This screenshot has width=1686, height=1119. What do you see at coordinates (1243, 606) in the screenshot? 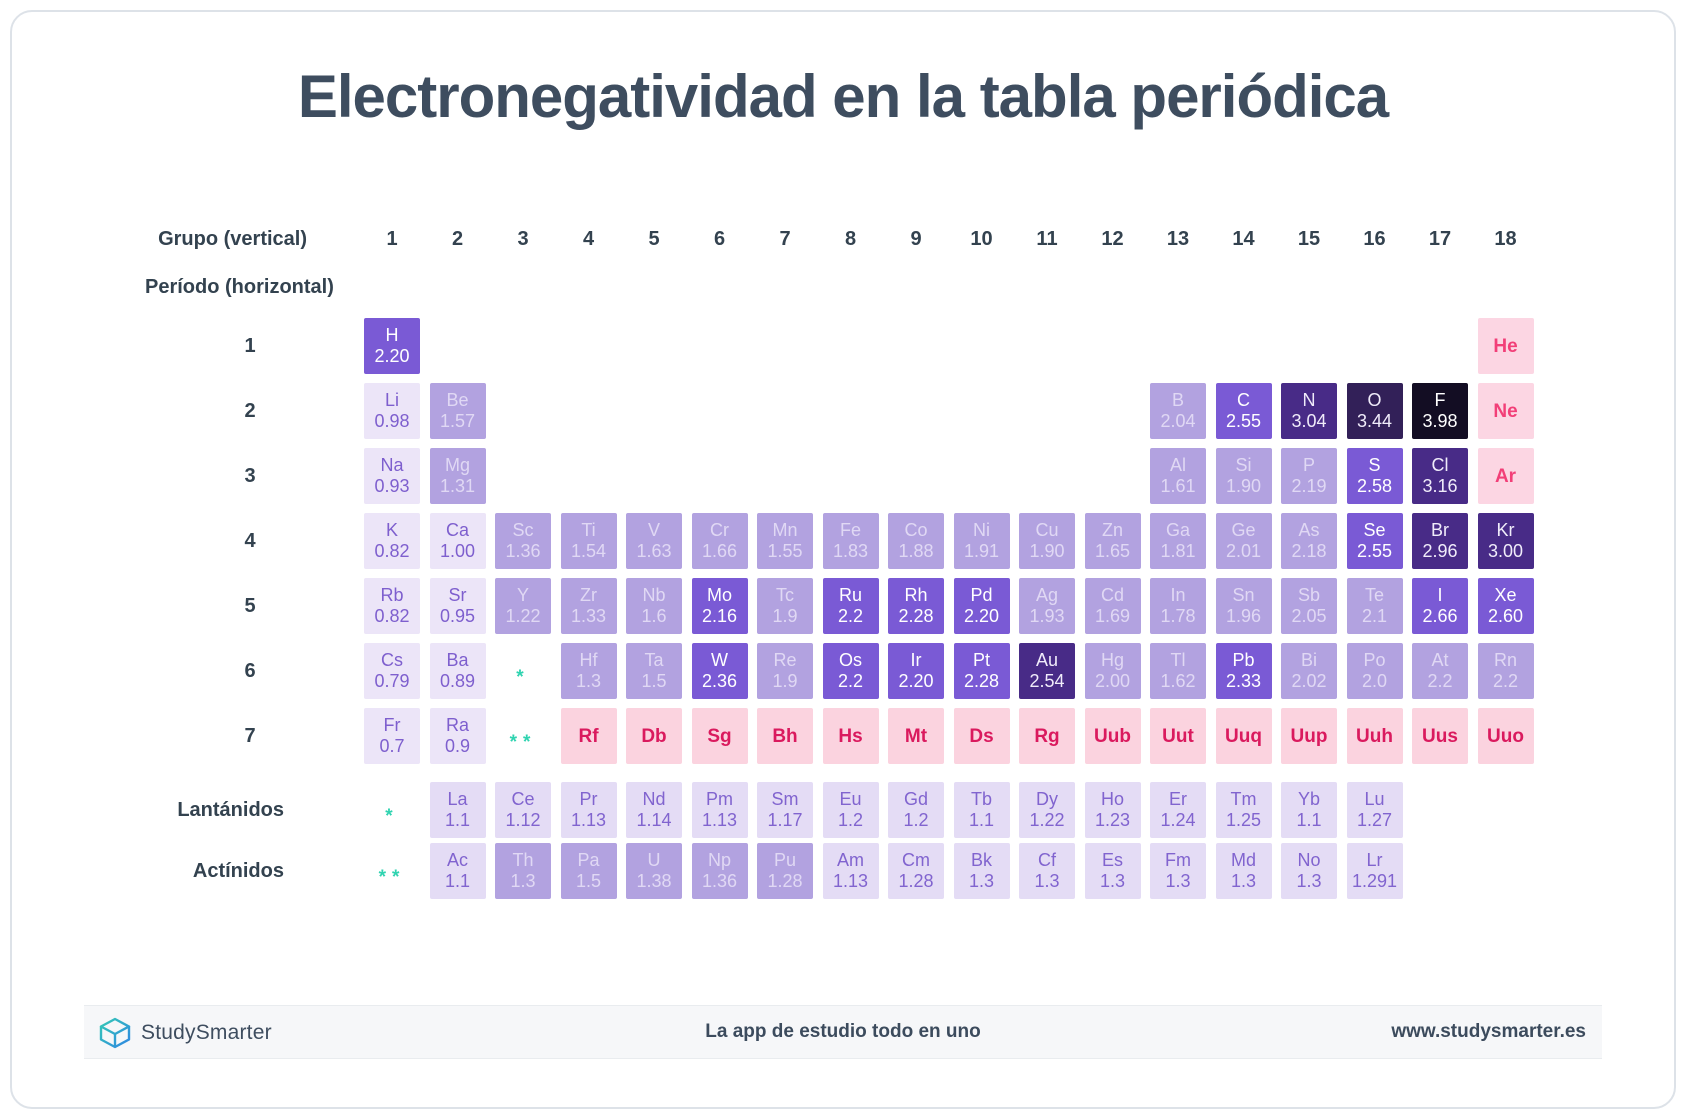
I see `element-cell-Sn: Sn 1.96` at bounding box center [1243, 606].